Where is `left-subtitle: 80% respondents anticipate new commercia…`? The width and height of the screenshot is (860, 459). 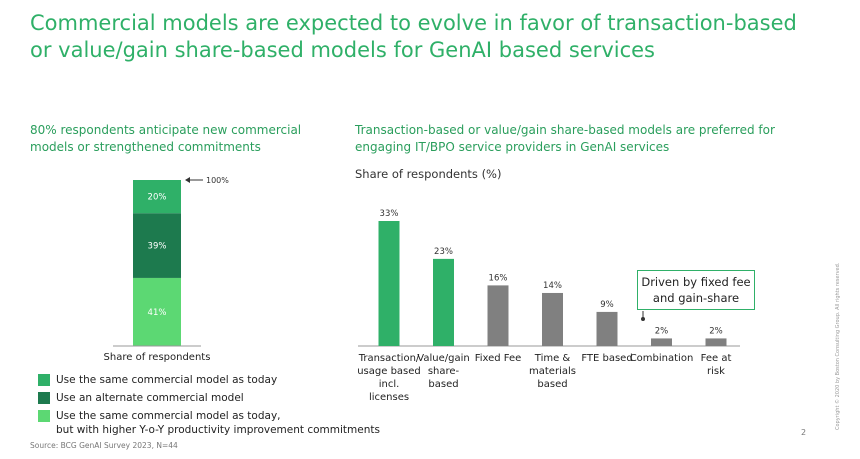 left-subtitle: 80% respondents anticipate new commercia… is located at coordinates (166, 138).